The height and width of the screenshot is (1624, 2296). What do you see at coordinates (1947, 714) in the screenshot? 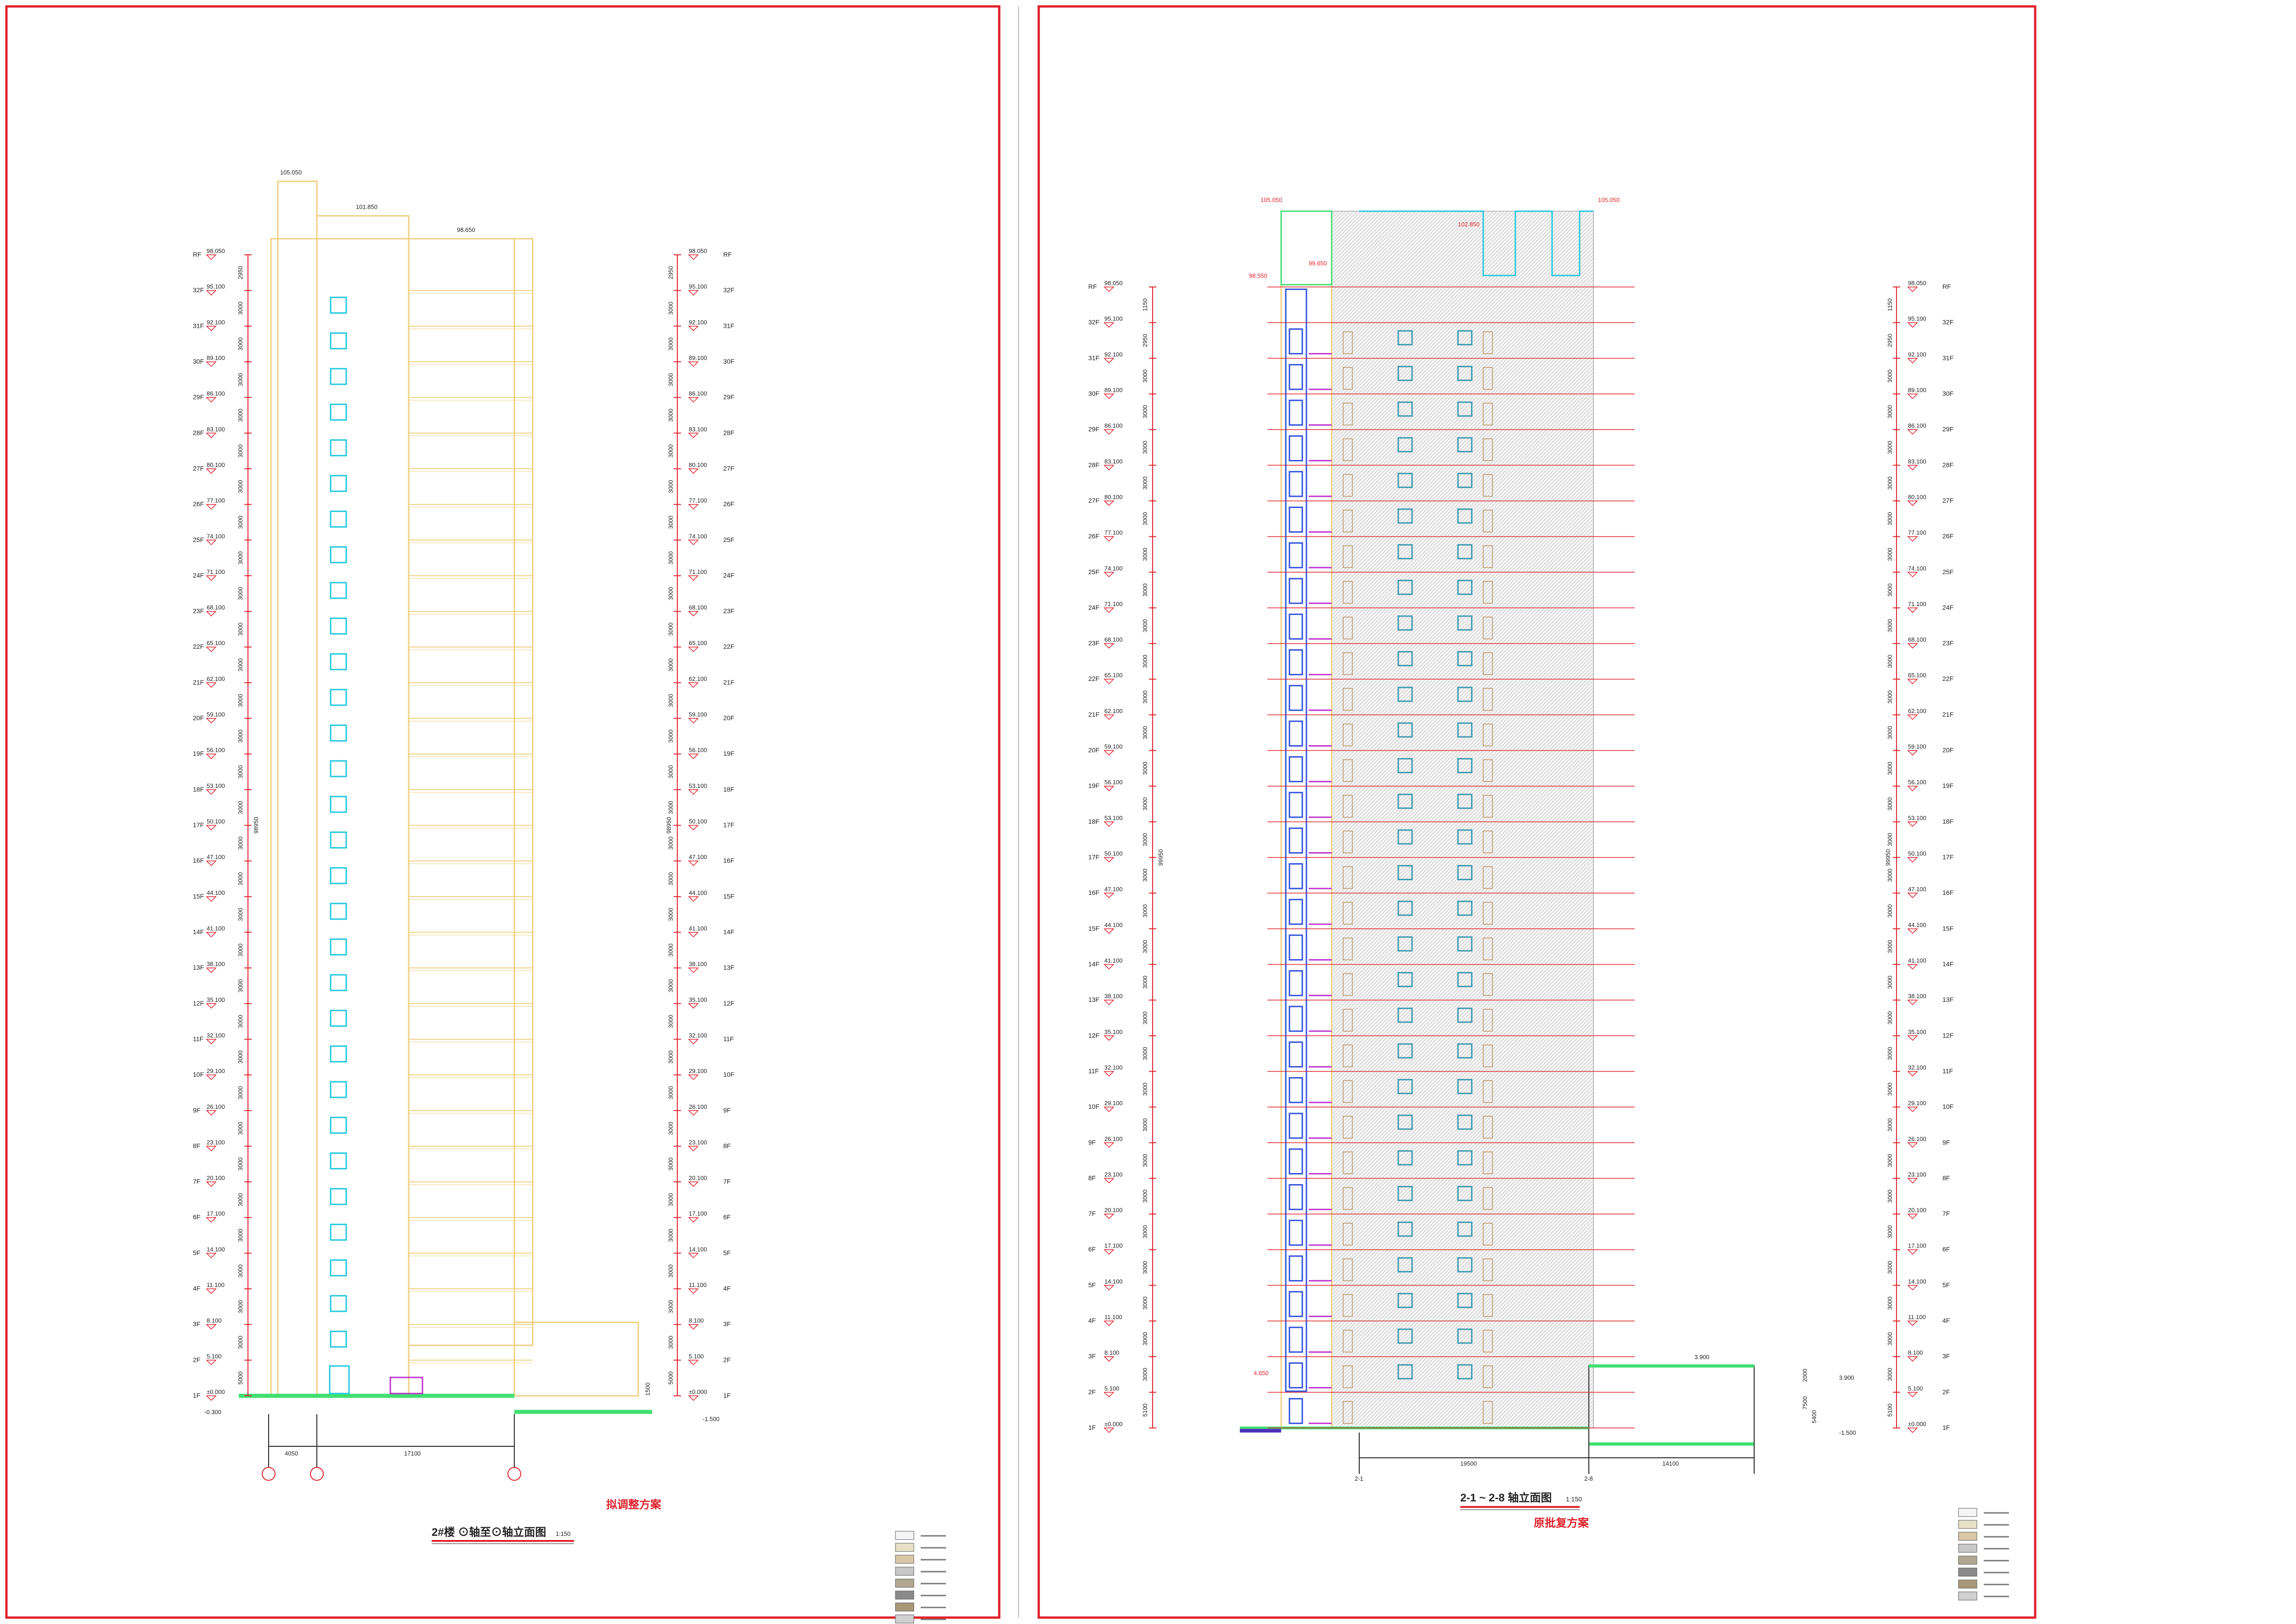
I see `floor-label: 21F` at bounding box center [1947, 714].